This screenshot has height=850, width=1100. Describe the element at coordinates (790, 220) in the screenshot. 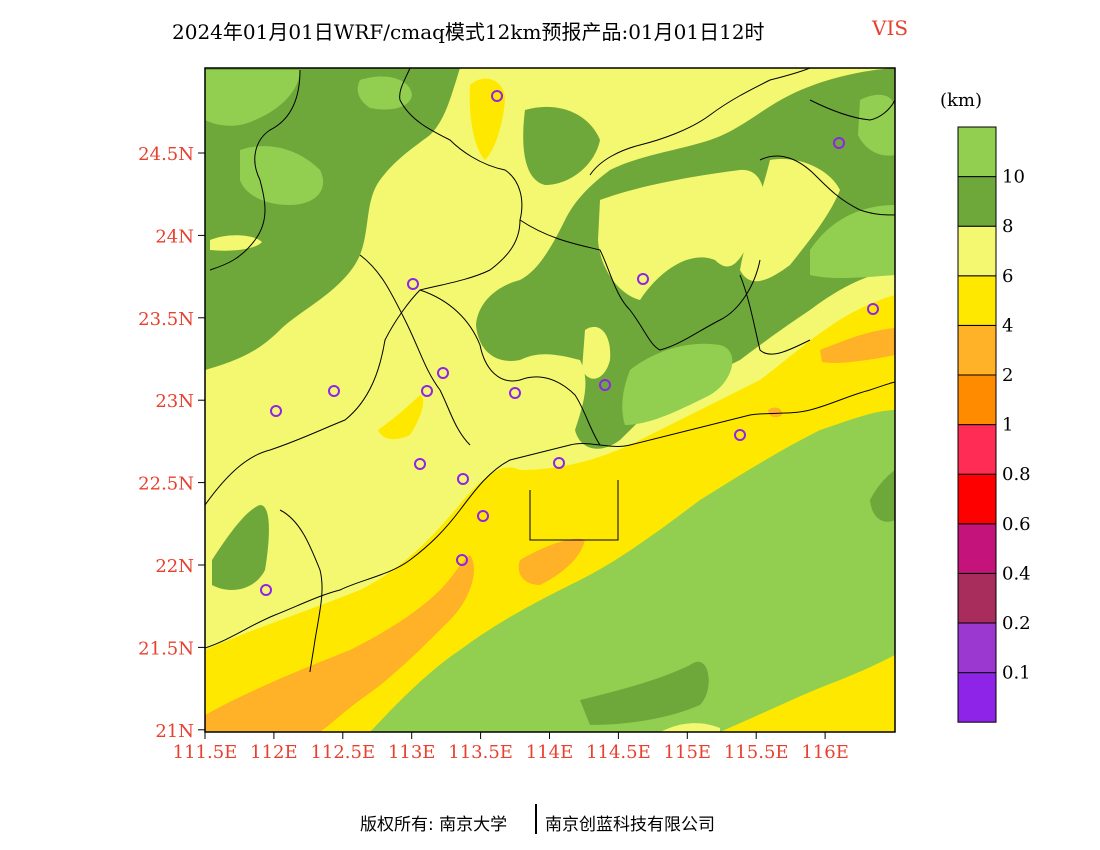

I see `field-pale-ne2` at that location.